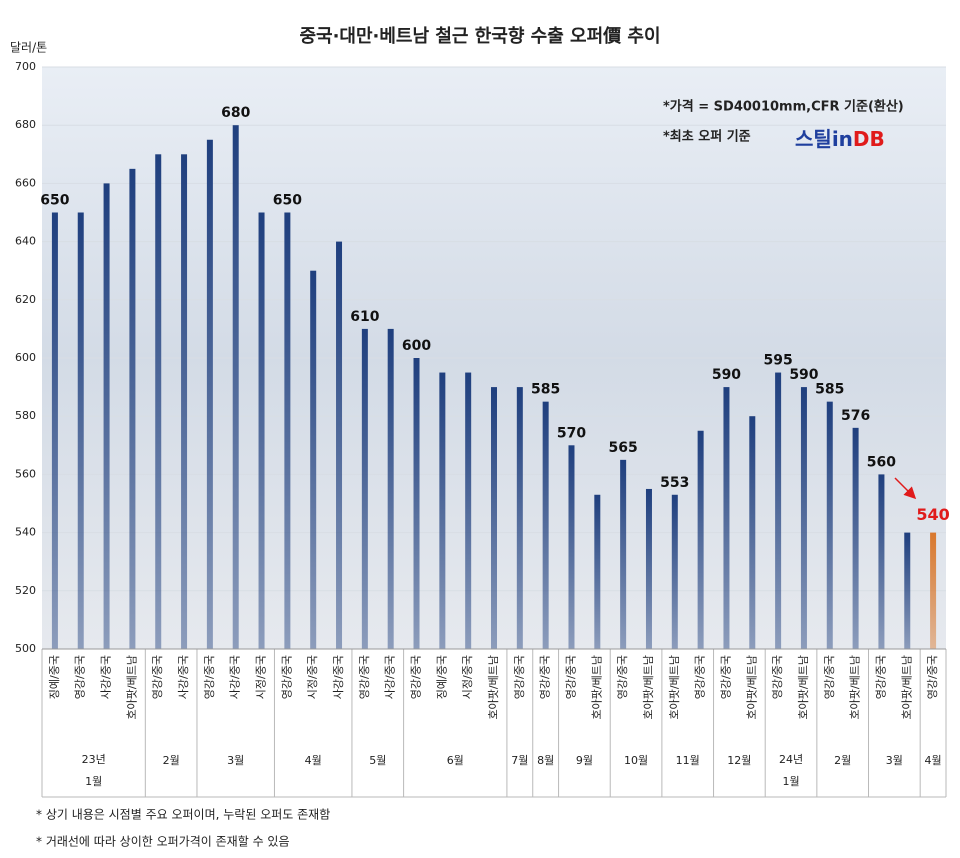  I want to click on y-tick-label: 500, so click(25, 648).